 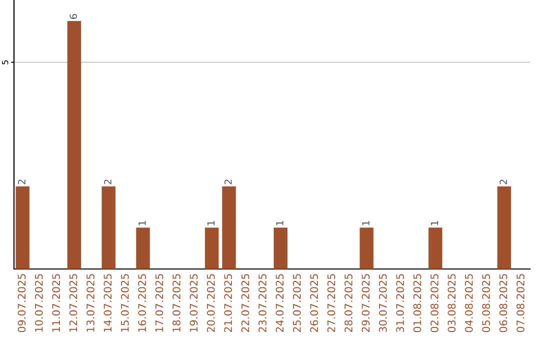 What do you see at coordinates (108, 303) in the screenshot?
I see `x-tick-label: 14.07.2025` at bounding box center [108, 303].